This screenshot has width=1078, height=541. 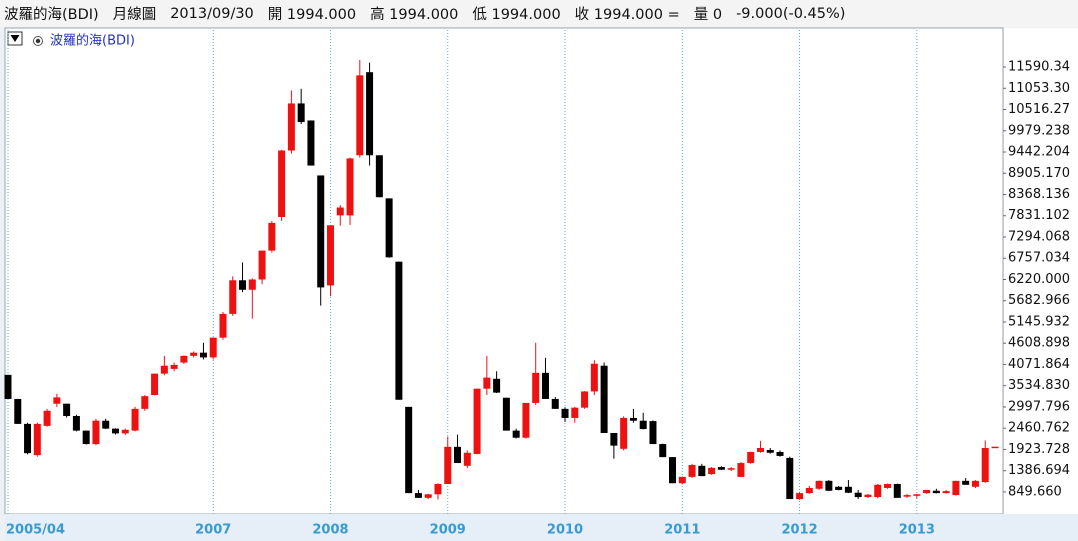 What do you see at coordinates (134, 15) in the screenshot?
I see `header-field: 月線圖` at bounding box center [134, 15].